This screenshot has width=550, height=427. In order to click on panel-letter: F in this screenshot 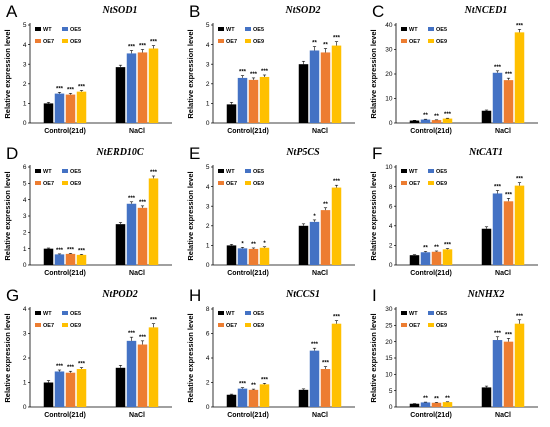, I will do `click(377, 153)`.